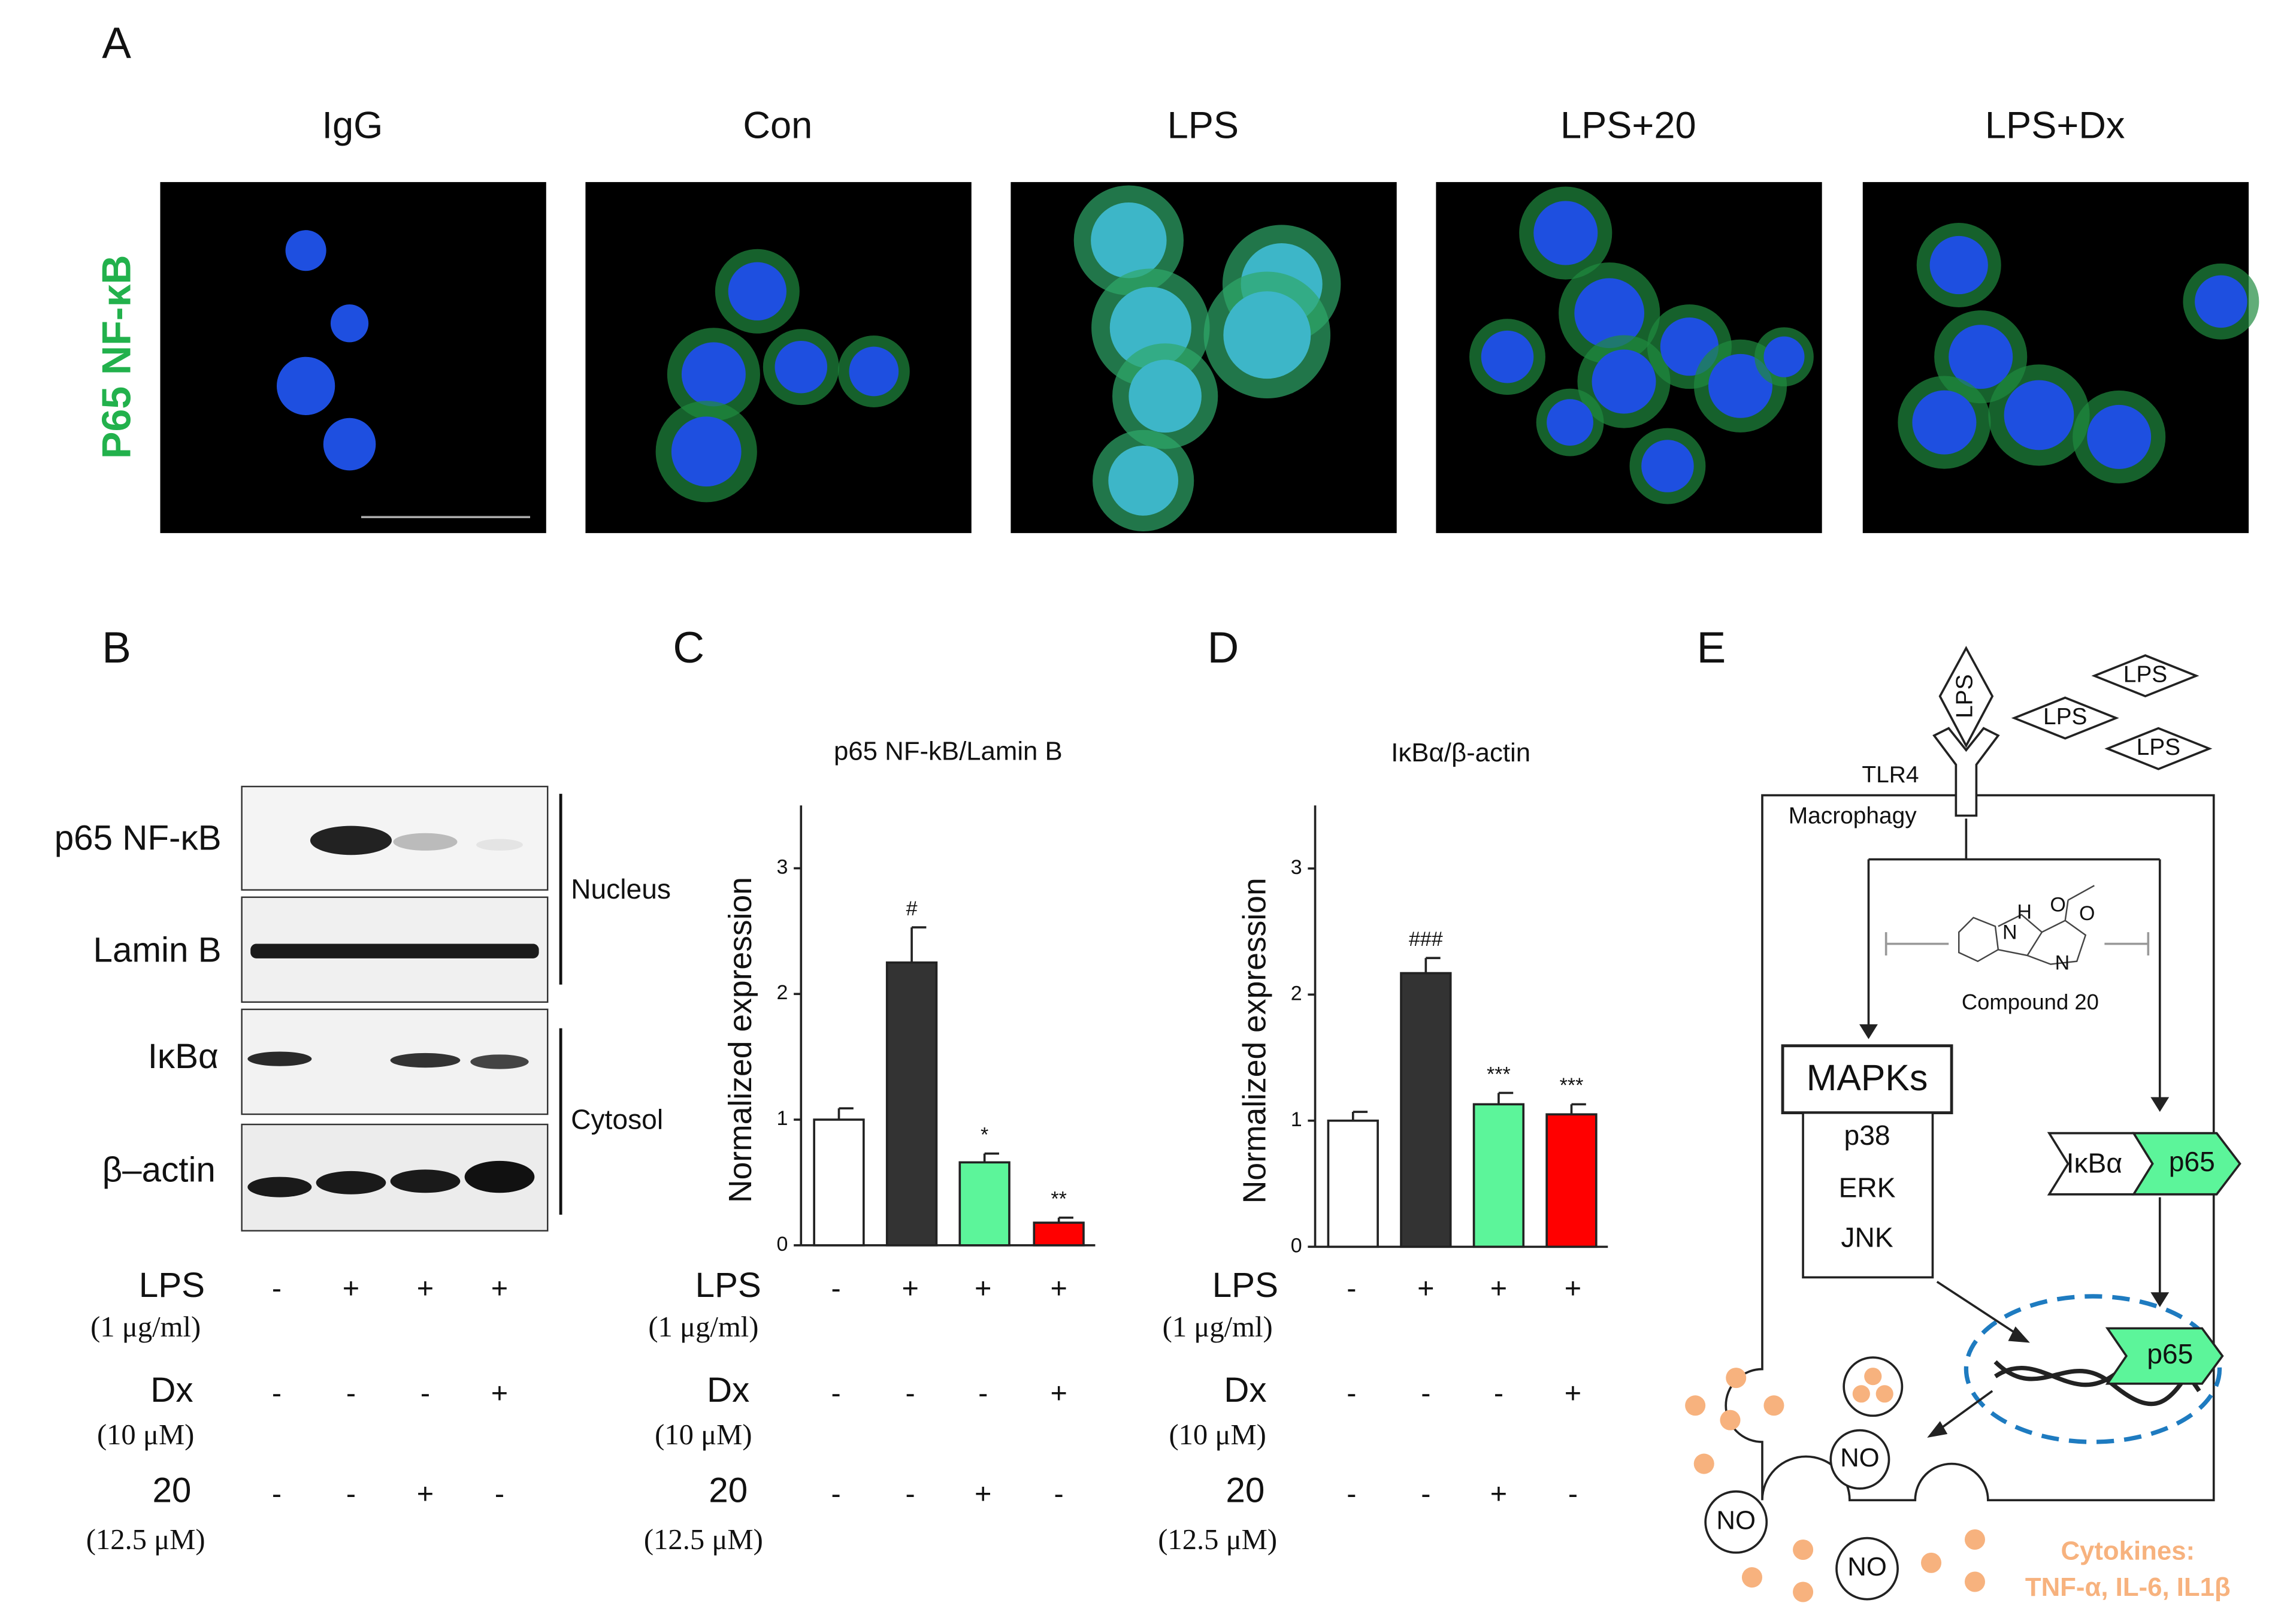 The width and height of the screenshot is (2272, 1624). Describe the element at coordinates (984, 1135) in the screenshot. I see `significance: *` at that location.